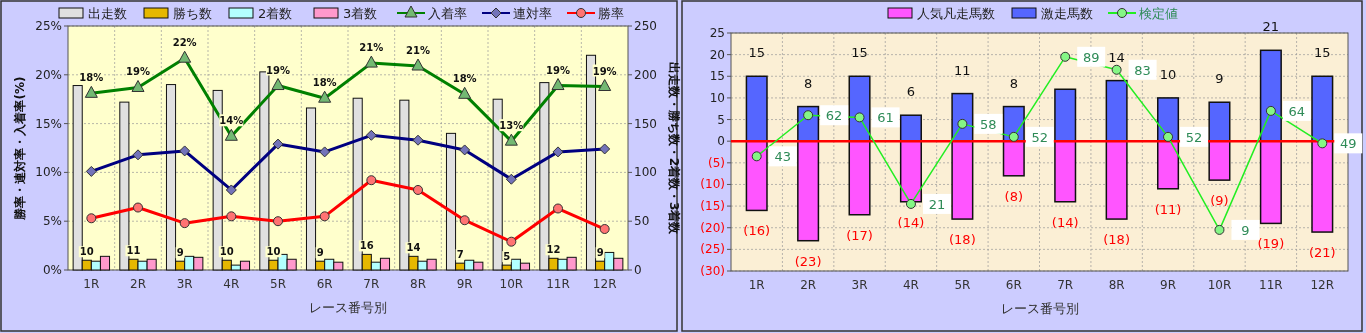  What do you see at coordinates (1013, 196) in the screenshot?
I see `data-label: (8)` at bounding box center [1013, 196].